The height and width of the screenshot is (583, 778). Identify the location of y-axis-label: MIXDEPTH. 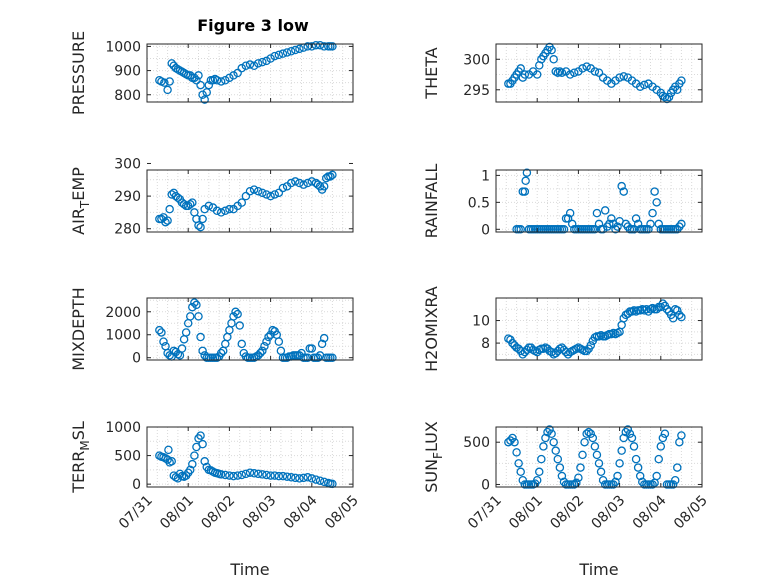
(78, 328).